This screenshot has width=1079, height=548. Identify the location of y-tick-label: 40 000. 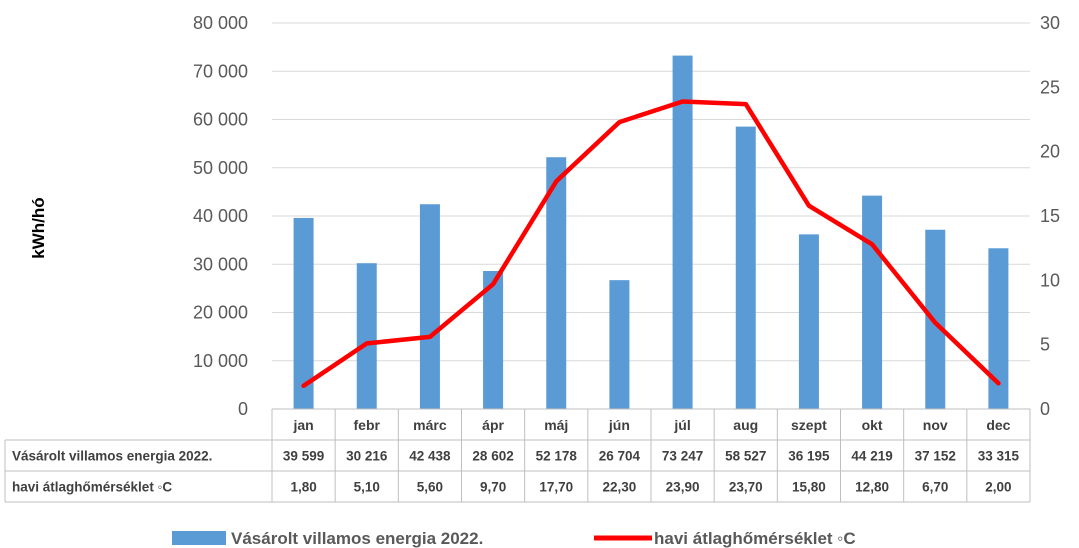
(220, 216).